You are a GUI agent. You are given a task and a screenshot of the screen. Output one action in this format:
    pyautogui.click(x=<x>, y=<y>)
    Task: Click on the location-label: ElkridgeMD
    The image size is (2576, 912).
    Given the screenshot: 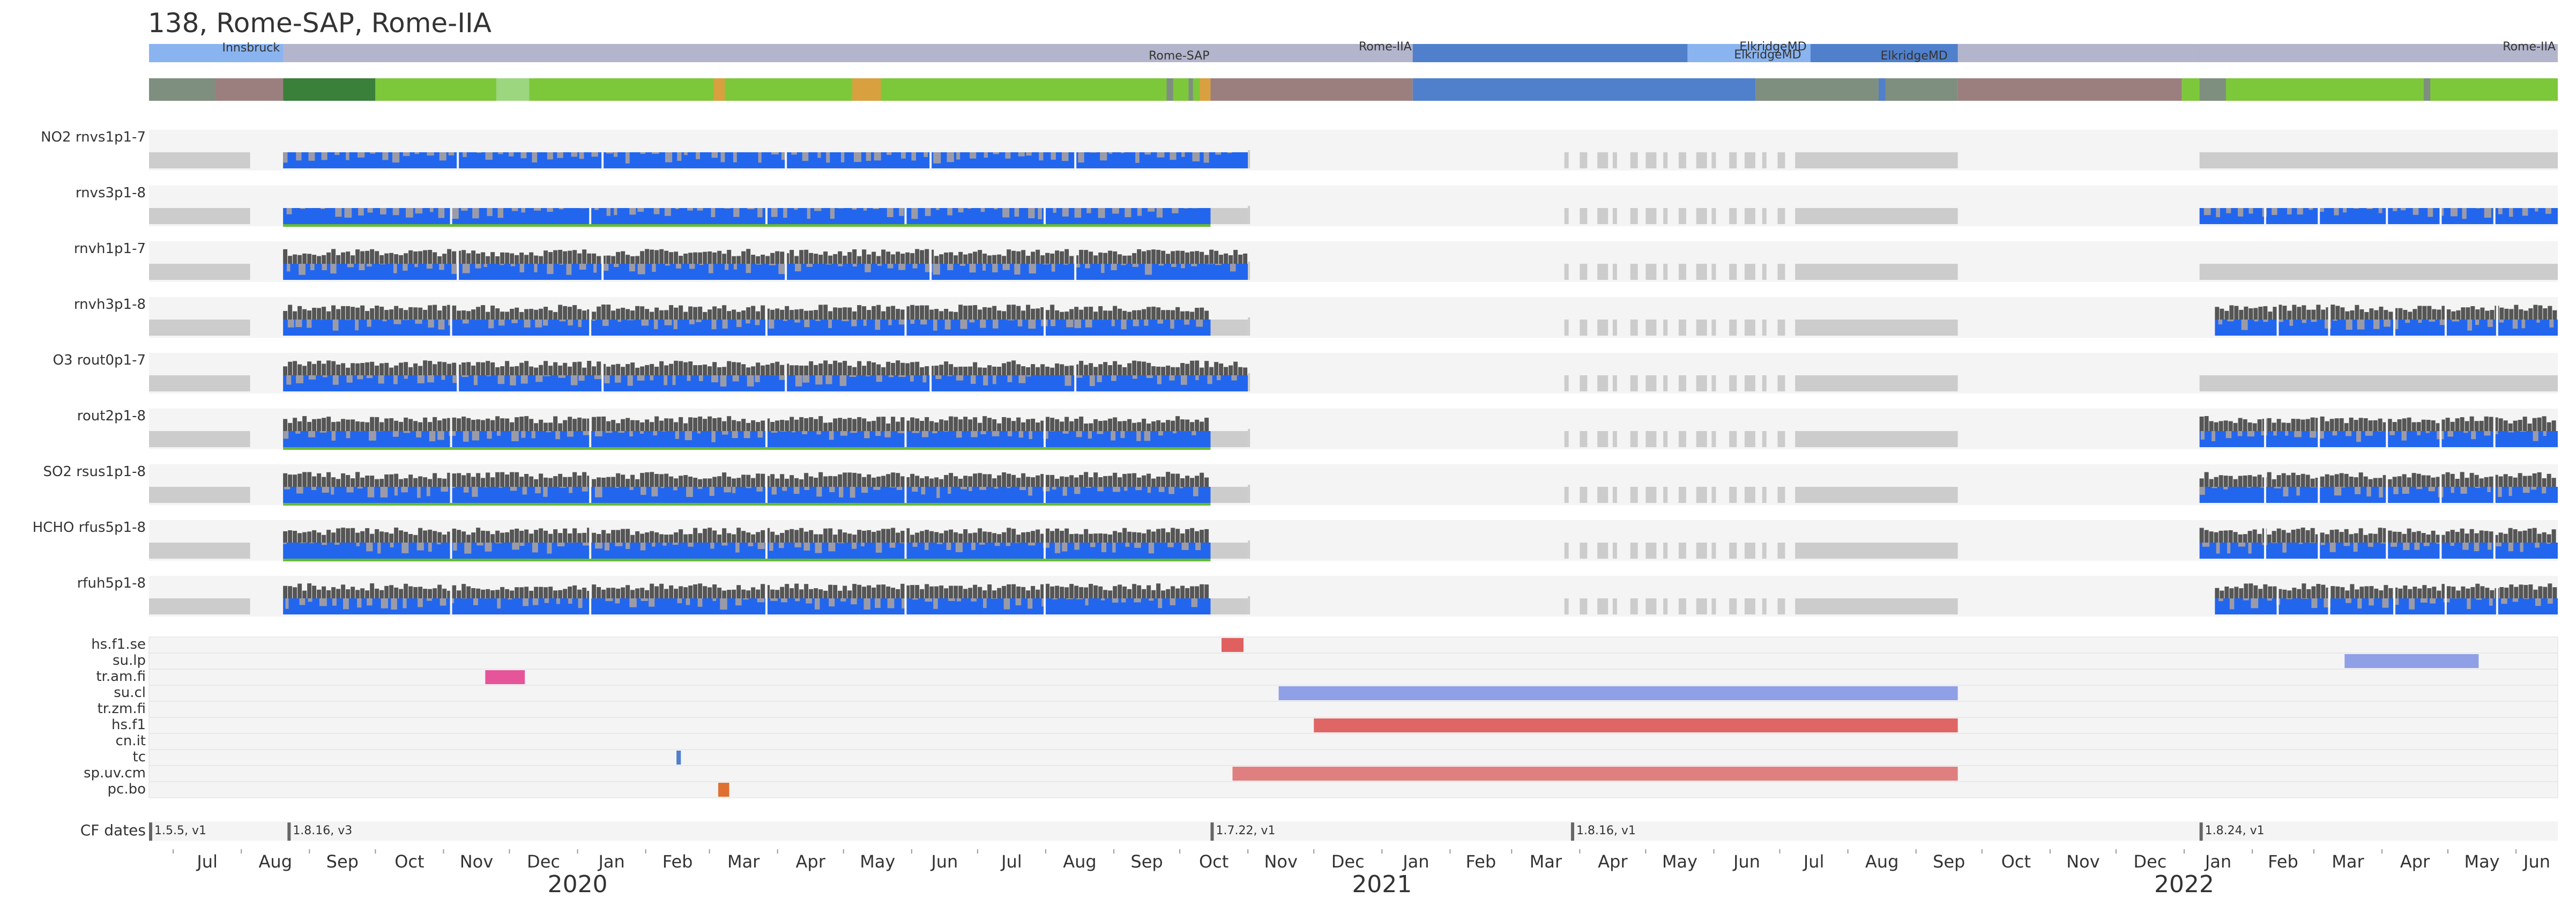 What is the action you would take?
    pyautogui.click(x=1767, y=55)
    